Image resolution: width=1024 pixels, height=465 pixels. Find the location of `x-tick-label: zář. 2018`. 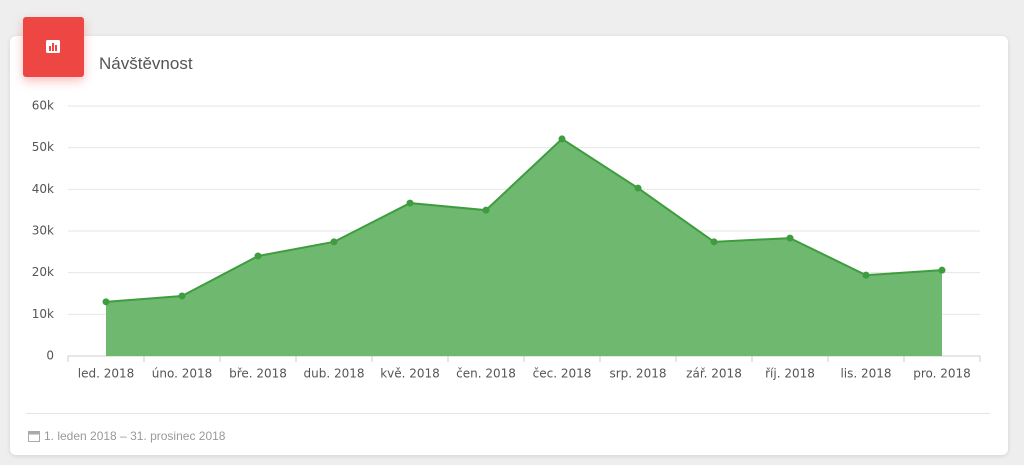

x-tick-label: zář. 2018 is located at coordinates (714, 374).